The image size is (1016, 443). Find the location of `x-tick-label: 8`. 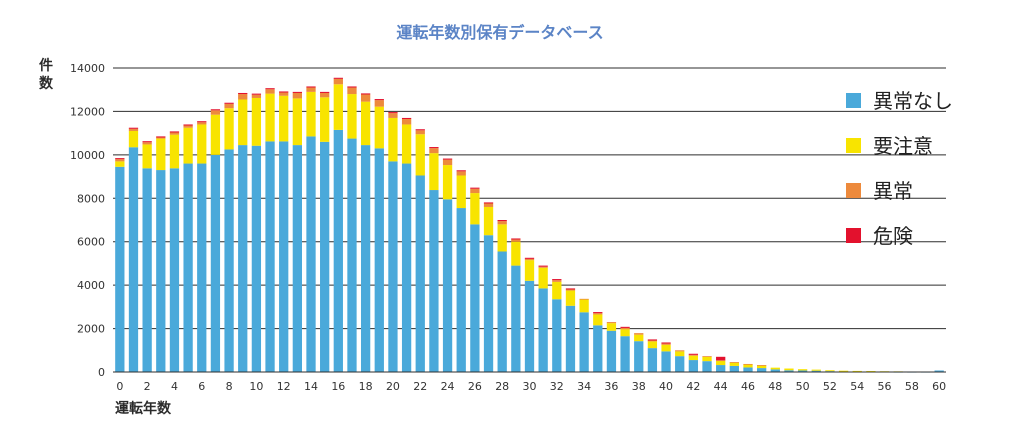

x-tick-label: 8 is located at coordinates (229, 386).